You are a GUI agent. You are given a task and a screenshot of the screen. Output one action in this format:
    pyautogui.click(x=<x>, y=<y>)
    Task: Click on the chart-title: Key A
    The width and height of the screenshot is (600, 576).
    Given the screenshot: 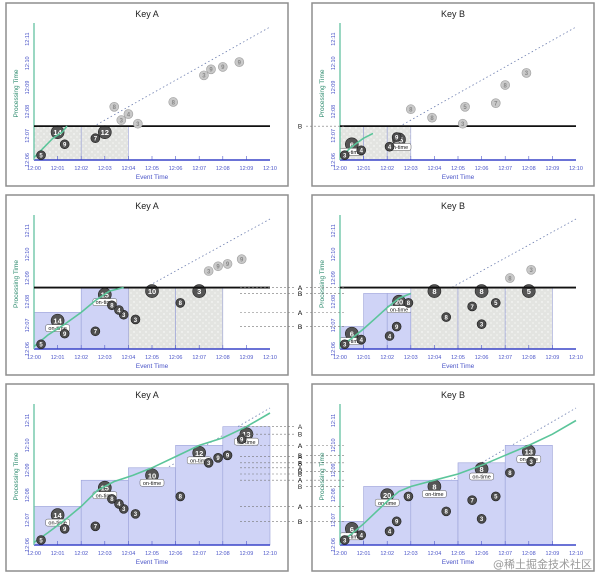 What is the action you would take?
    pyautogui.click(x=147, y=14)
    